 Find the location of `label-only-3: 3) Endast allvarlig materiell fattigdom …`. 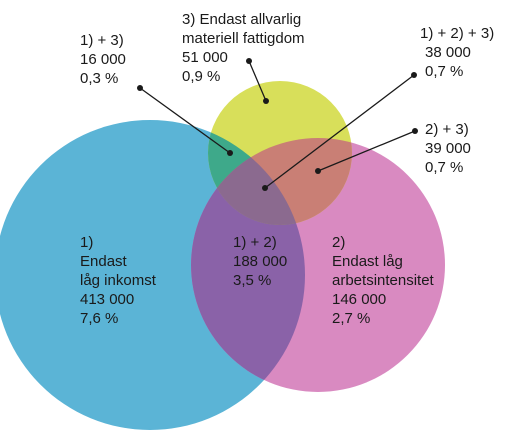

label-only-3: 3) Endast allvarlig materiell fattigdom … is located at coordinates (245, 48).